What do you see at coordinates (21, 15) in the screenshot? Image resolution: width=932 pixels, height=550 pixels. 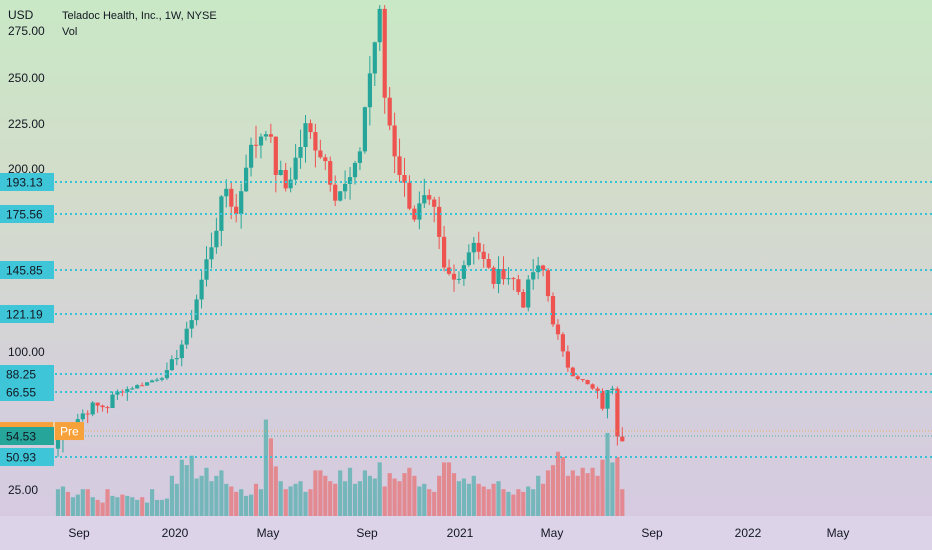 I see `currency-label: USD` at bounding box center [21, 15].